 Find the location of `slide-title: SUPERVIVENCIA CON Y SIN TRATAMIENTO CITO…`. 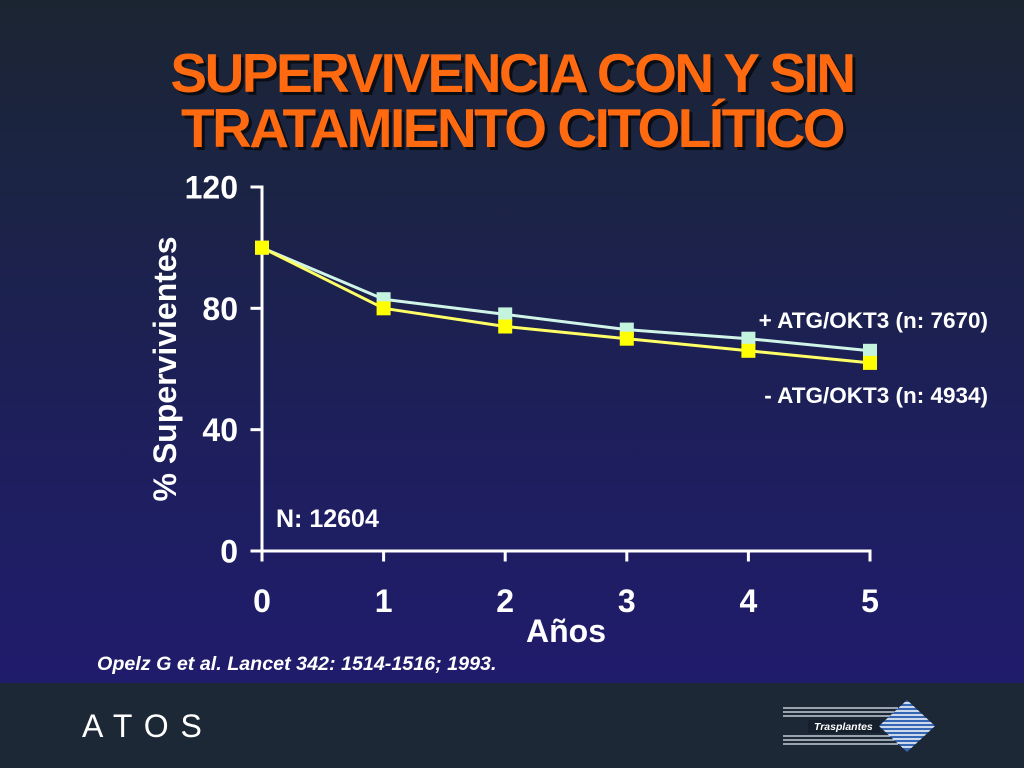

slide-title: SUPERVIVENCIA CON Y SIN TRATAMIENTO CITO… is located at coordinates (513, 100).